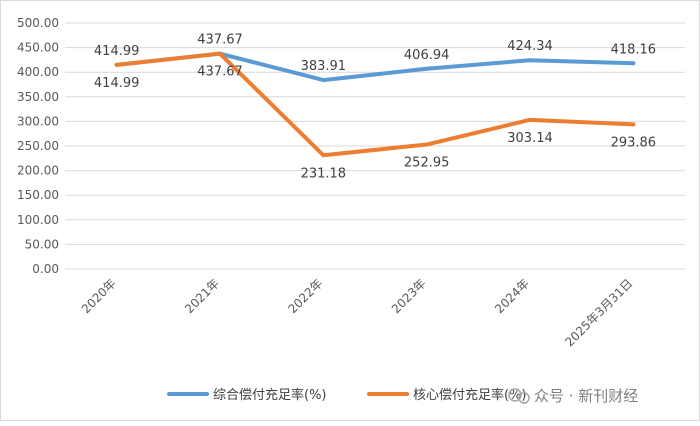 The image size is (700, 426). Describe the element at coordinates (305, 296) in the screenshot. I see `x-tick-label: 2022年` at that location.